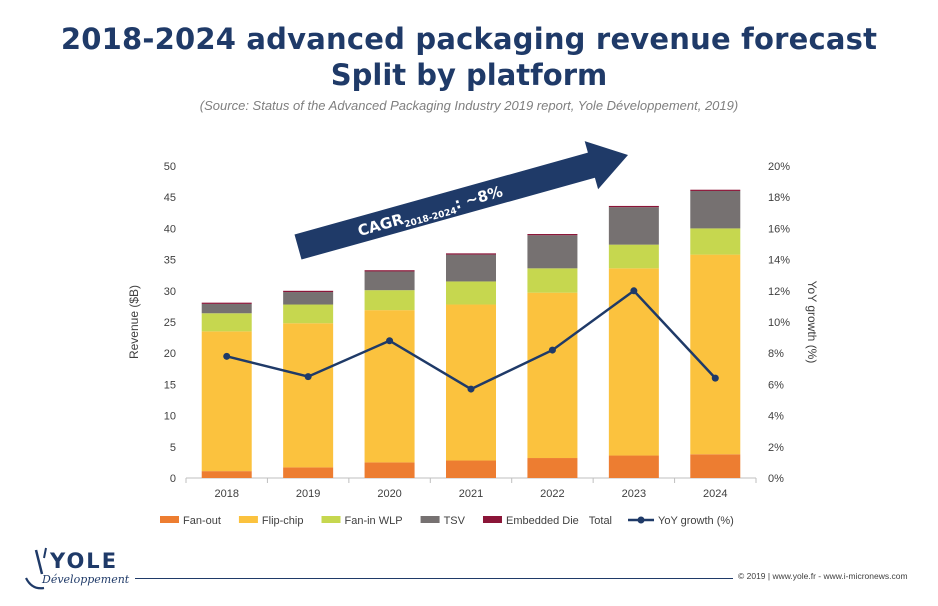 This screenshot has width=938, height=606. What do you see at coordinates (779, 198) in the screenshot?
I see `y2-tick-label: 18%` at bounding box center [779, 198].